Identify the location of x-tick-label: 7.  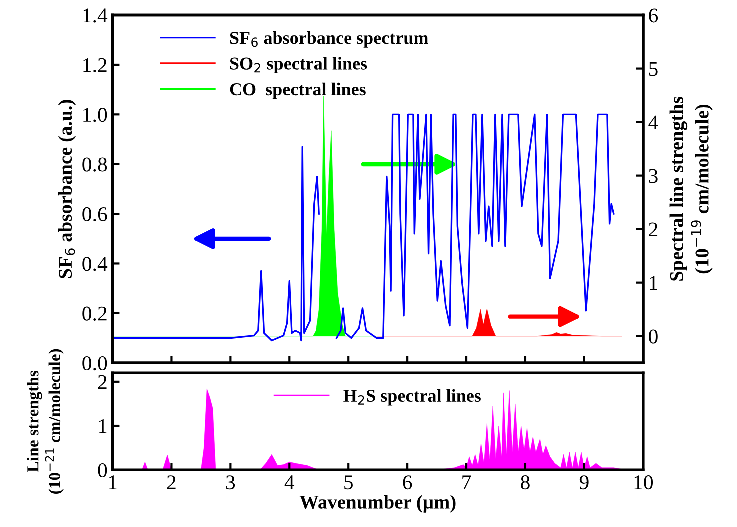
(467, 483).